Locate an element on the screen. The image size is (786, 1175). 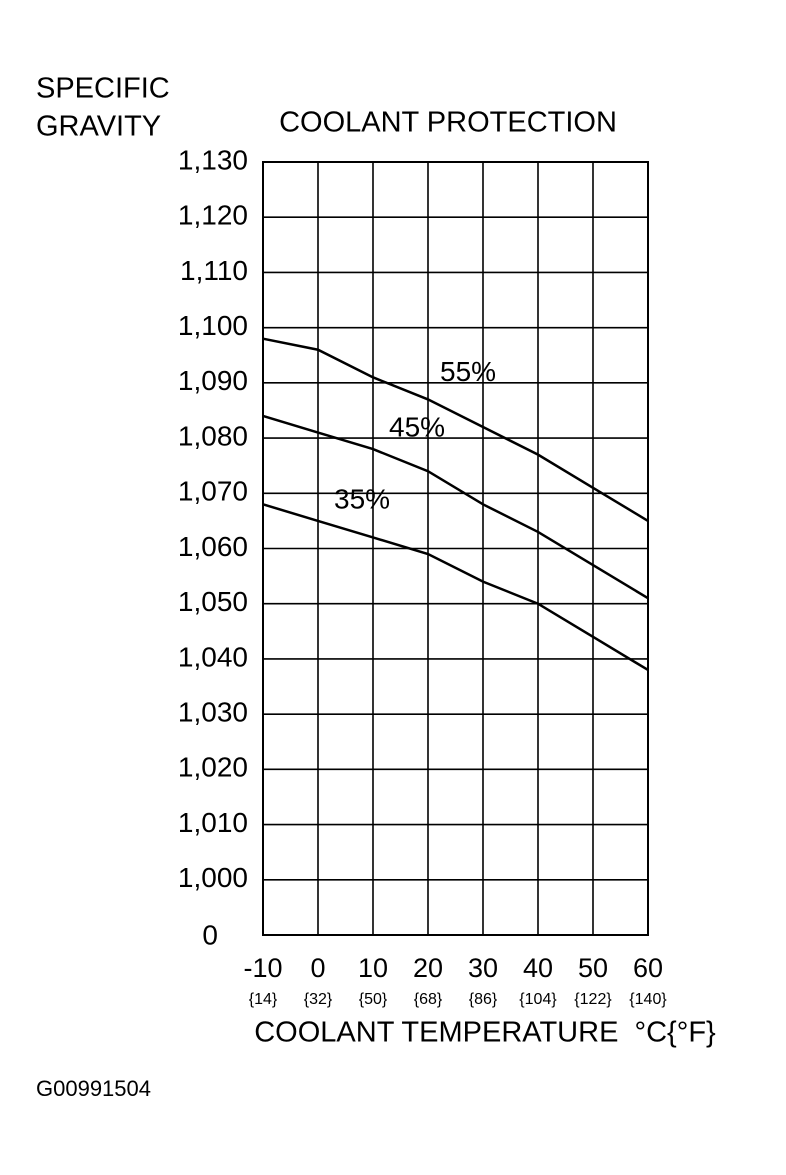
y-tick-label: 1,100 is located at coordinates (213, 325).